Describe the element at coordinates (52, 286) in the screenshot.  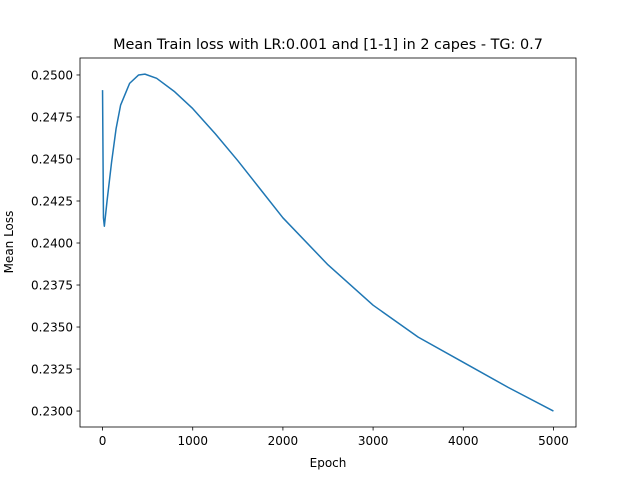
I see `y-tick-label: 0.2375` at that location.